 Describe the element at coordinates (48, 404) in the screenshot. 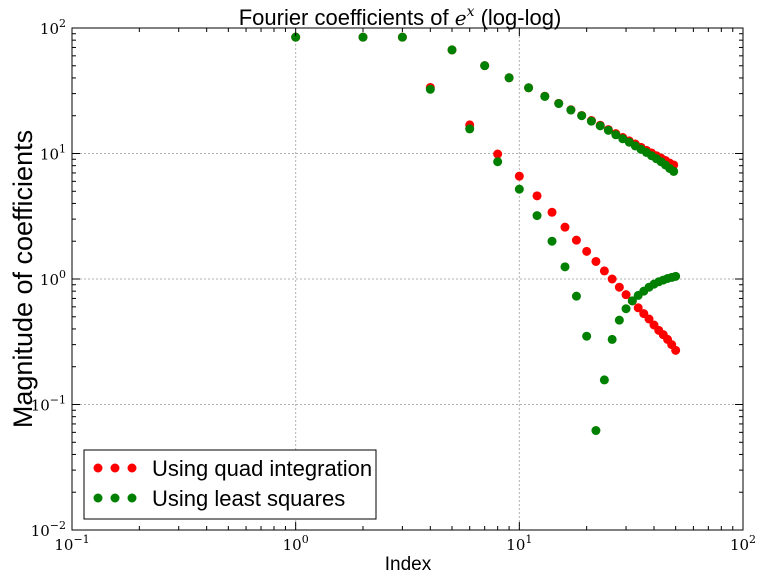

I see `y-tick-label: 10⁻¹` at that location.